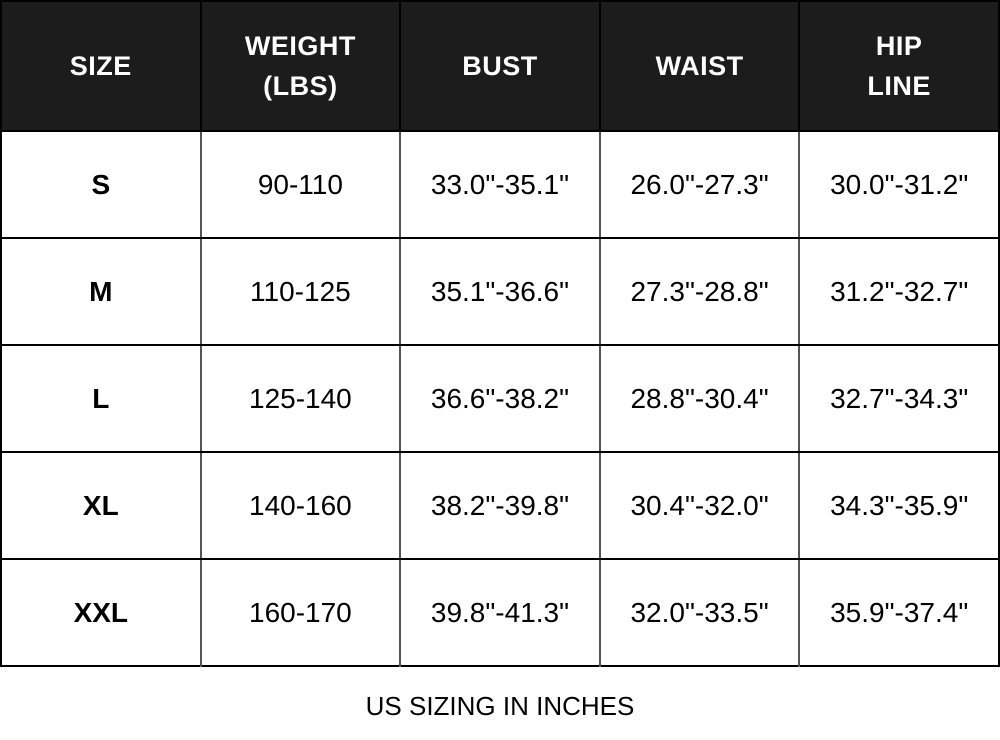 The height and width of the screenshot is (740, 1000). I want to click on bust-cell: 36.6"-38.2", so click(500, 399).